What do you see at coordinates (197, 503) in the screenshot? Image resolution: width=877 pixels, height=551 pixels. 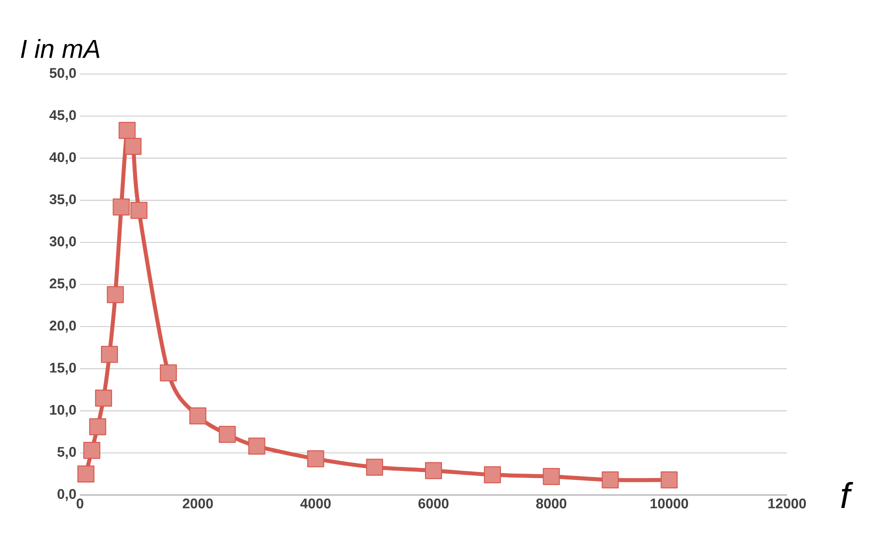 I see `x-tick-label: 2000` at bounding box center [197, 503].